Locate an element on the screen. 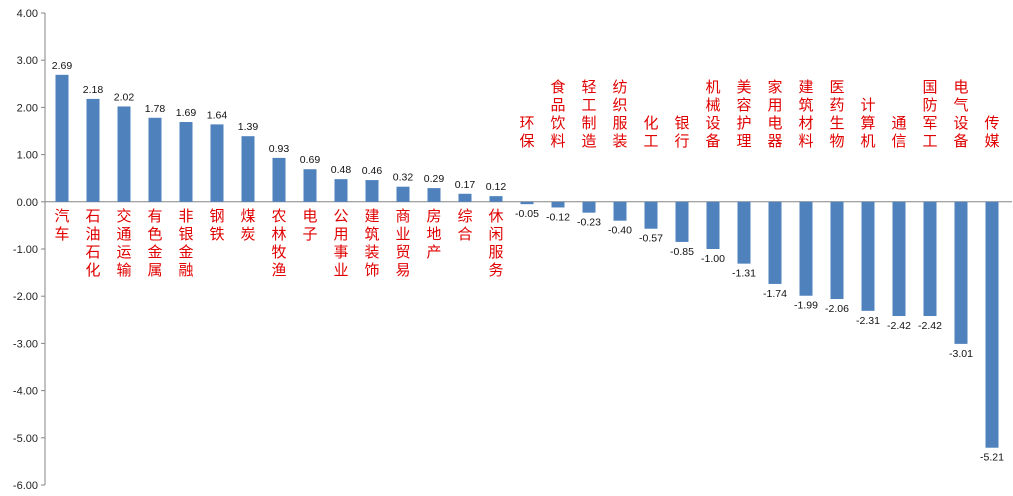  y-tick-label: -2.00 is located at coordinates (25, 297).